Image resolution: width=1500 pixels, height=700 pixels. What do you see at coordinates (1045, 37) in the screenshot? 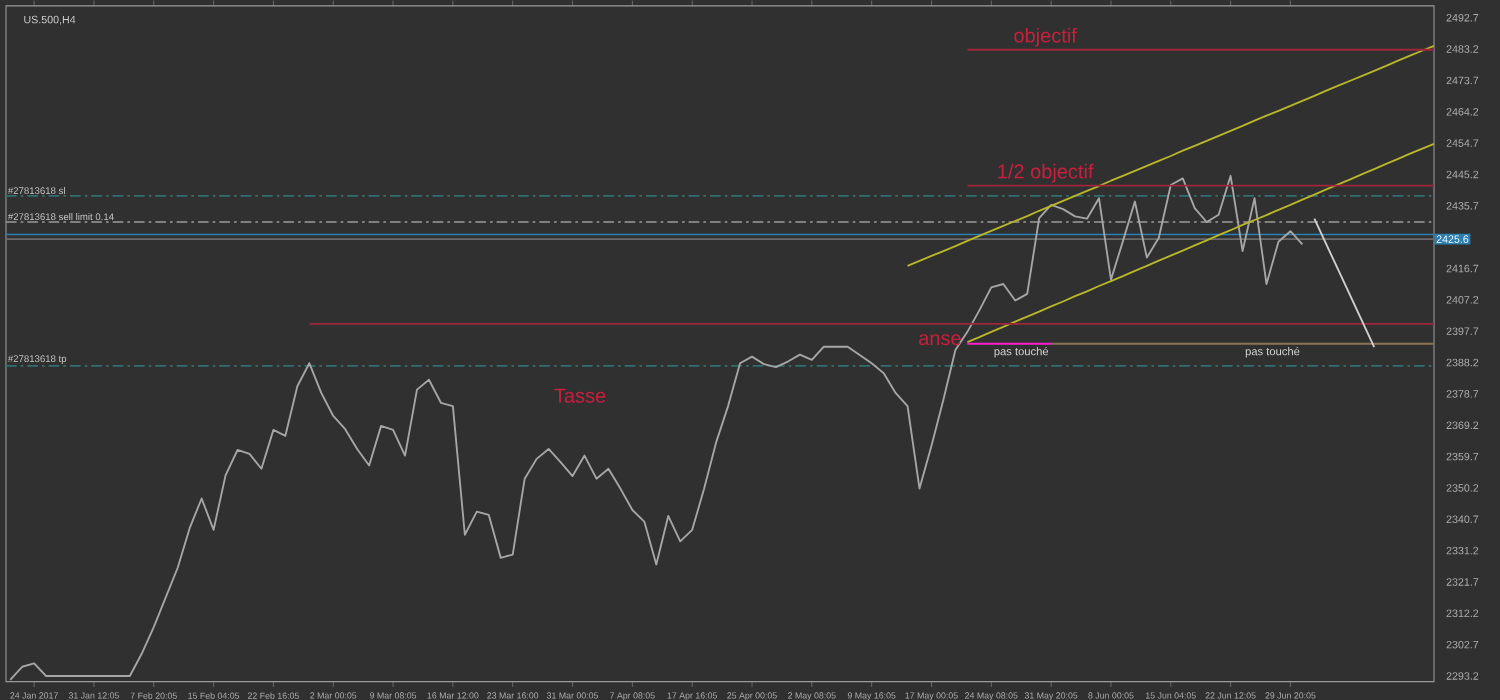
I see `annotation: objectif` at bounding box center [1045, 37].